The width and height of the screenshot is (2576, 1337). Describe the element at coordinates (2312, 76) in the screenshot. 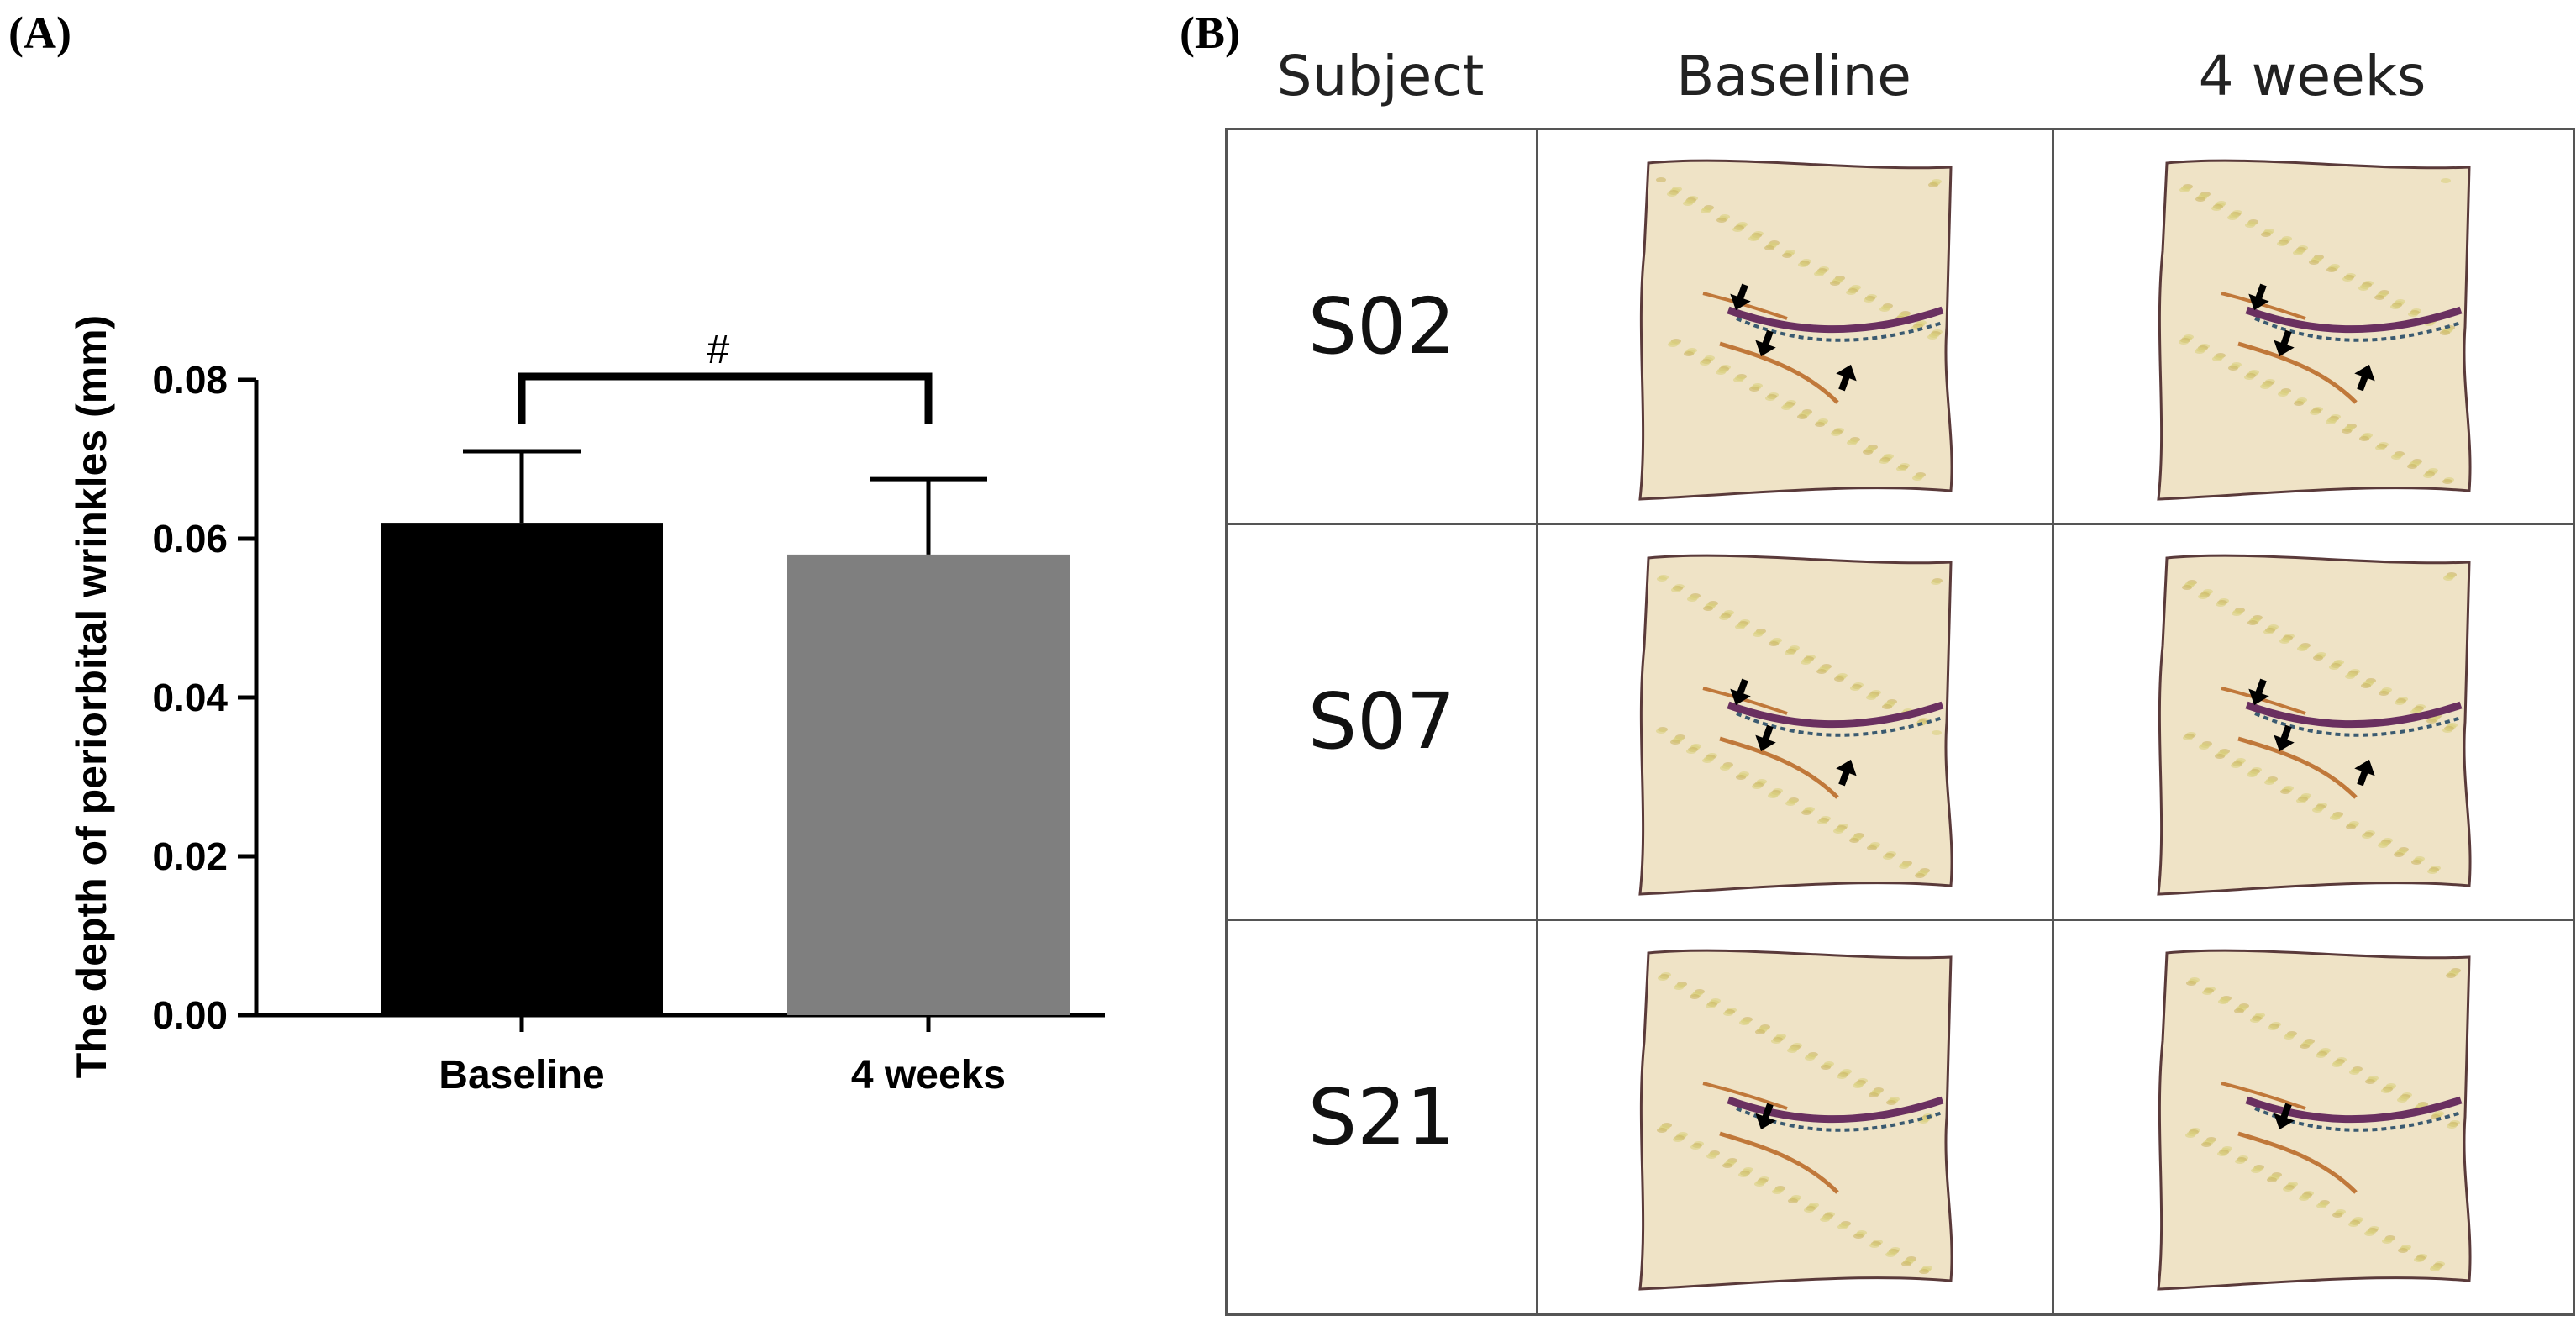

I see `header-4-weeks: 4 weeks` at that location.